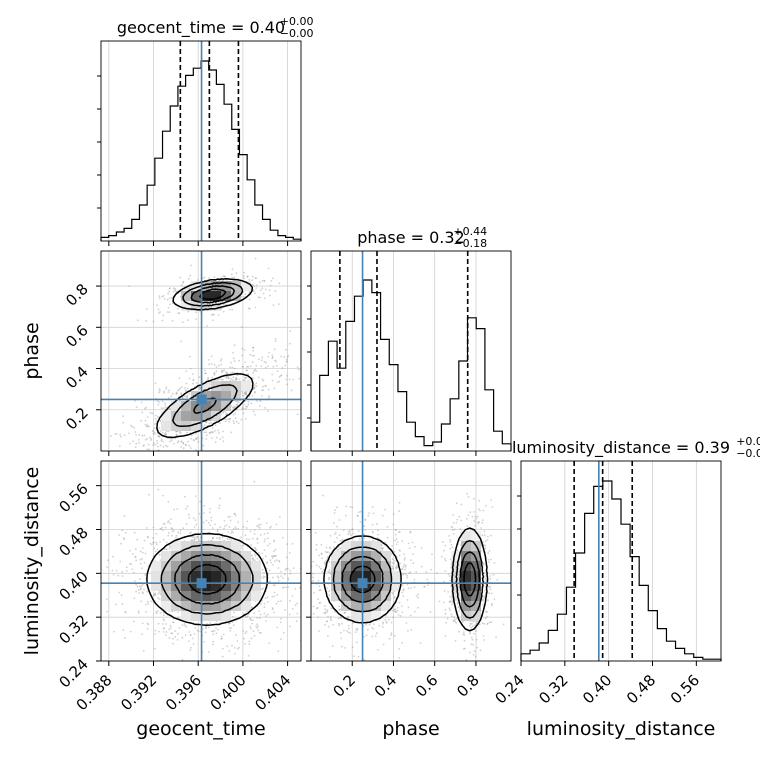 Image resolution: width=760 pixels, height=760 pixels. What do you see at coordinates (138, 692) in the screenshot?
I see `x-tick-label: 0.392` at bounding box center [138, 692].